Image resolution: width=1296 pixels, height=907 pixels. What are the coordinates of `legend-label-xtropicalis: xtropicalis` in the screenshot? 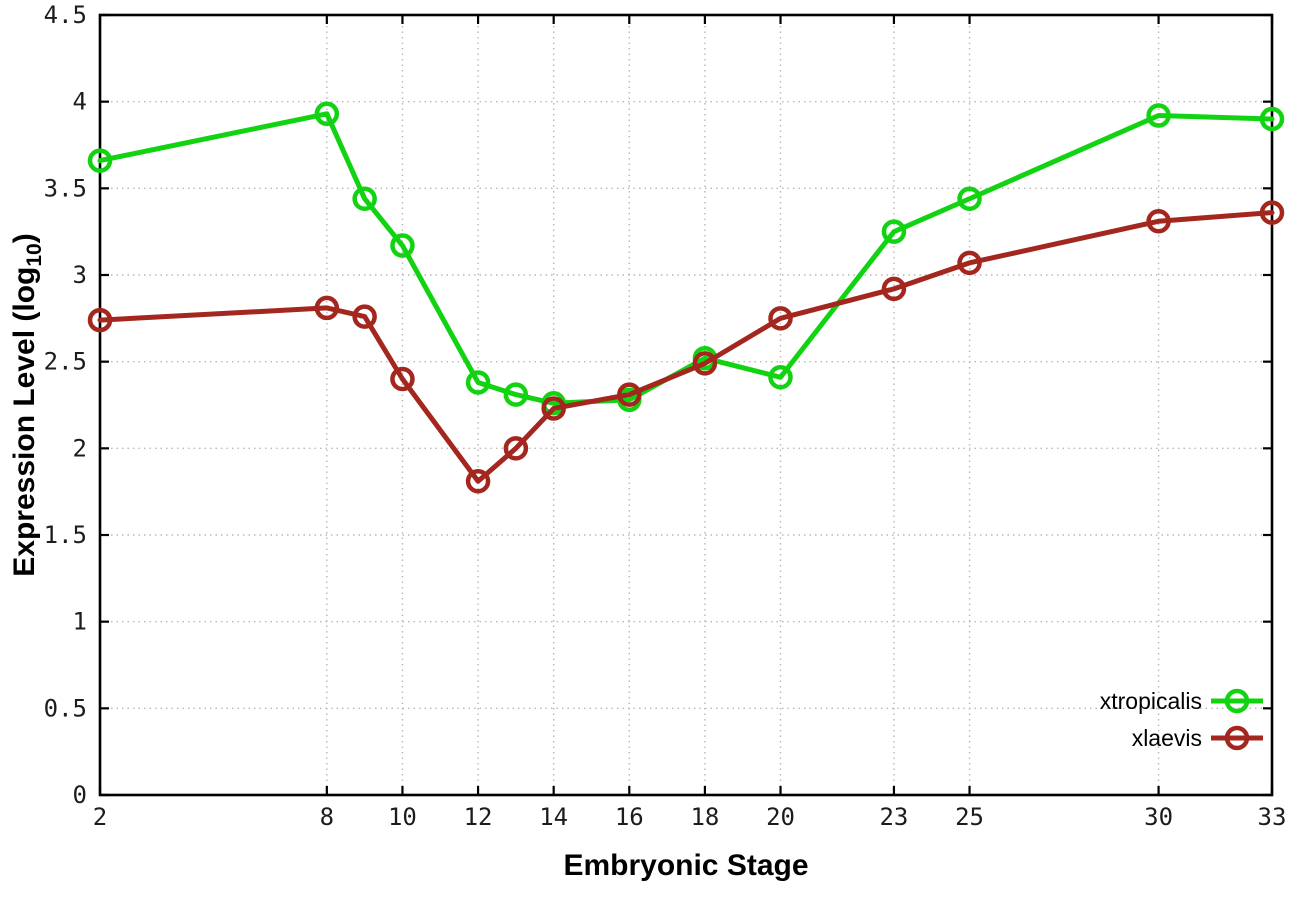 It's located at (1151, 701).